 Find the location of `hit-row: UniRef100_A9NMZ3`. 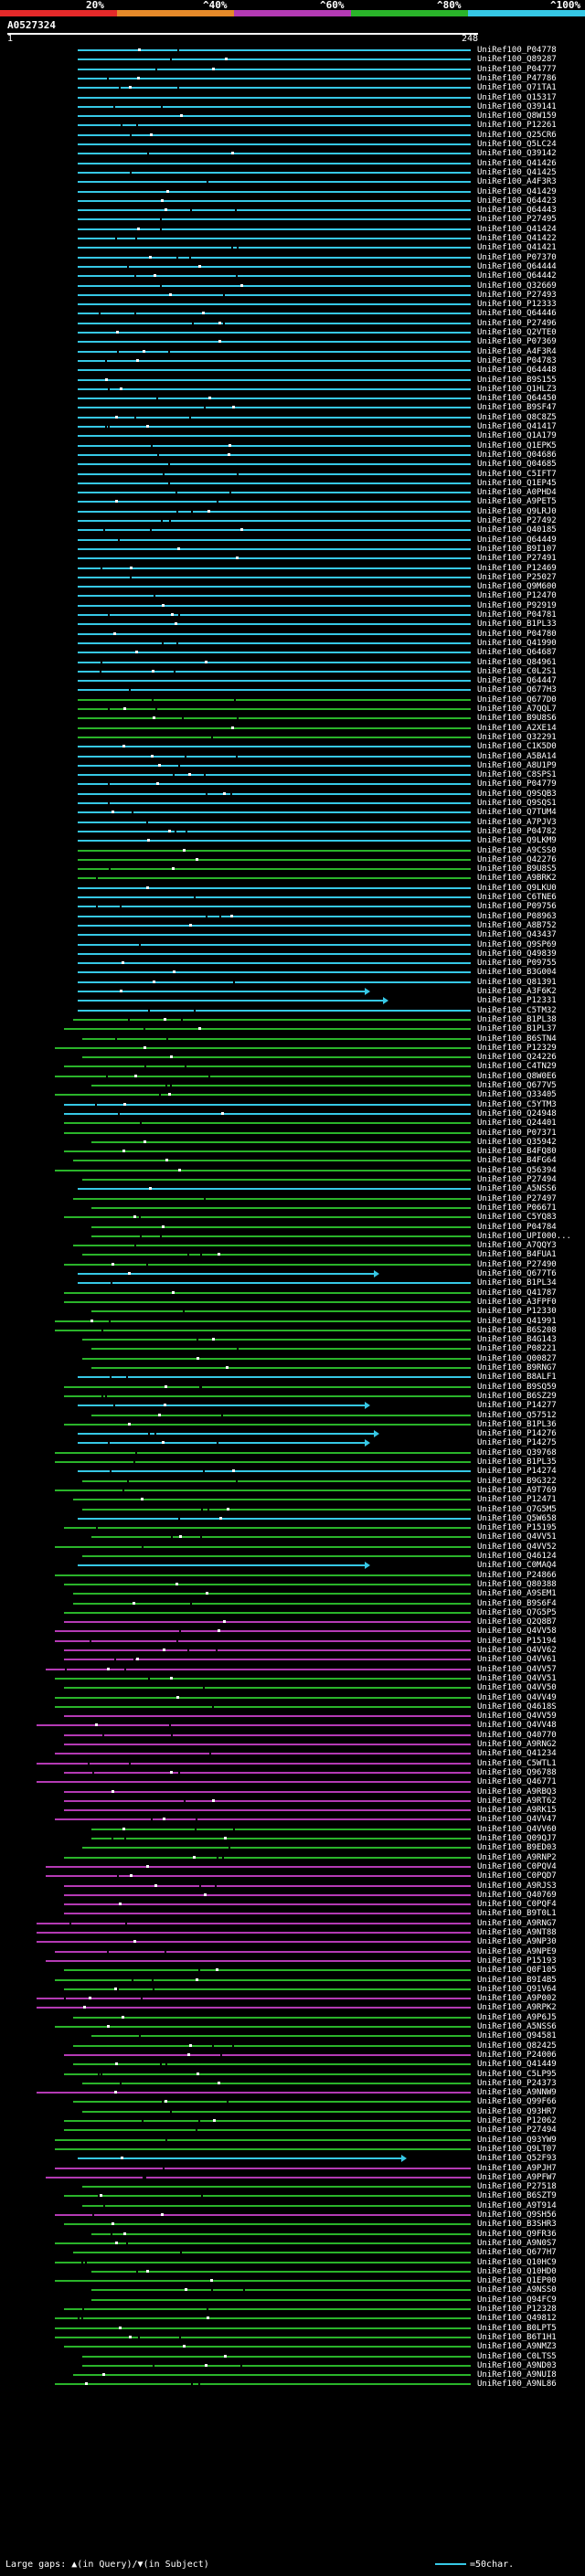

hit-row: UniRef100_A9NMZ3 is located at coordinates (293, 2346).